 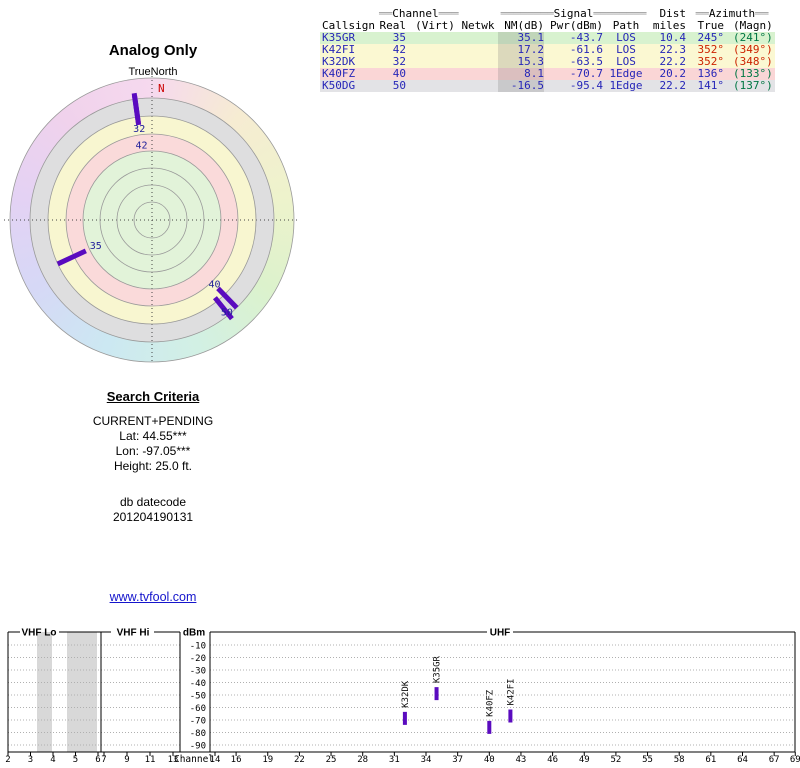 I want to click on cell-nmdb: 17.2, so click(x=521, y=50).